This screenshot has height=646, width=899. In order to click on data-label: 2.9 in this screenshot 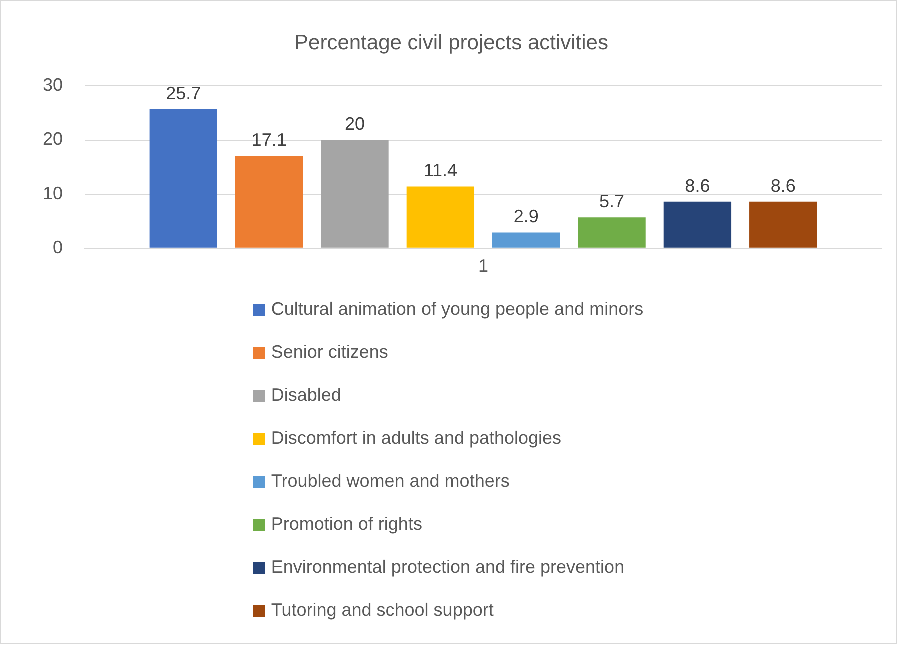, I will do `click(526, 216)`.